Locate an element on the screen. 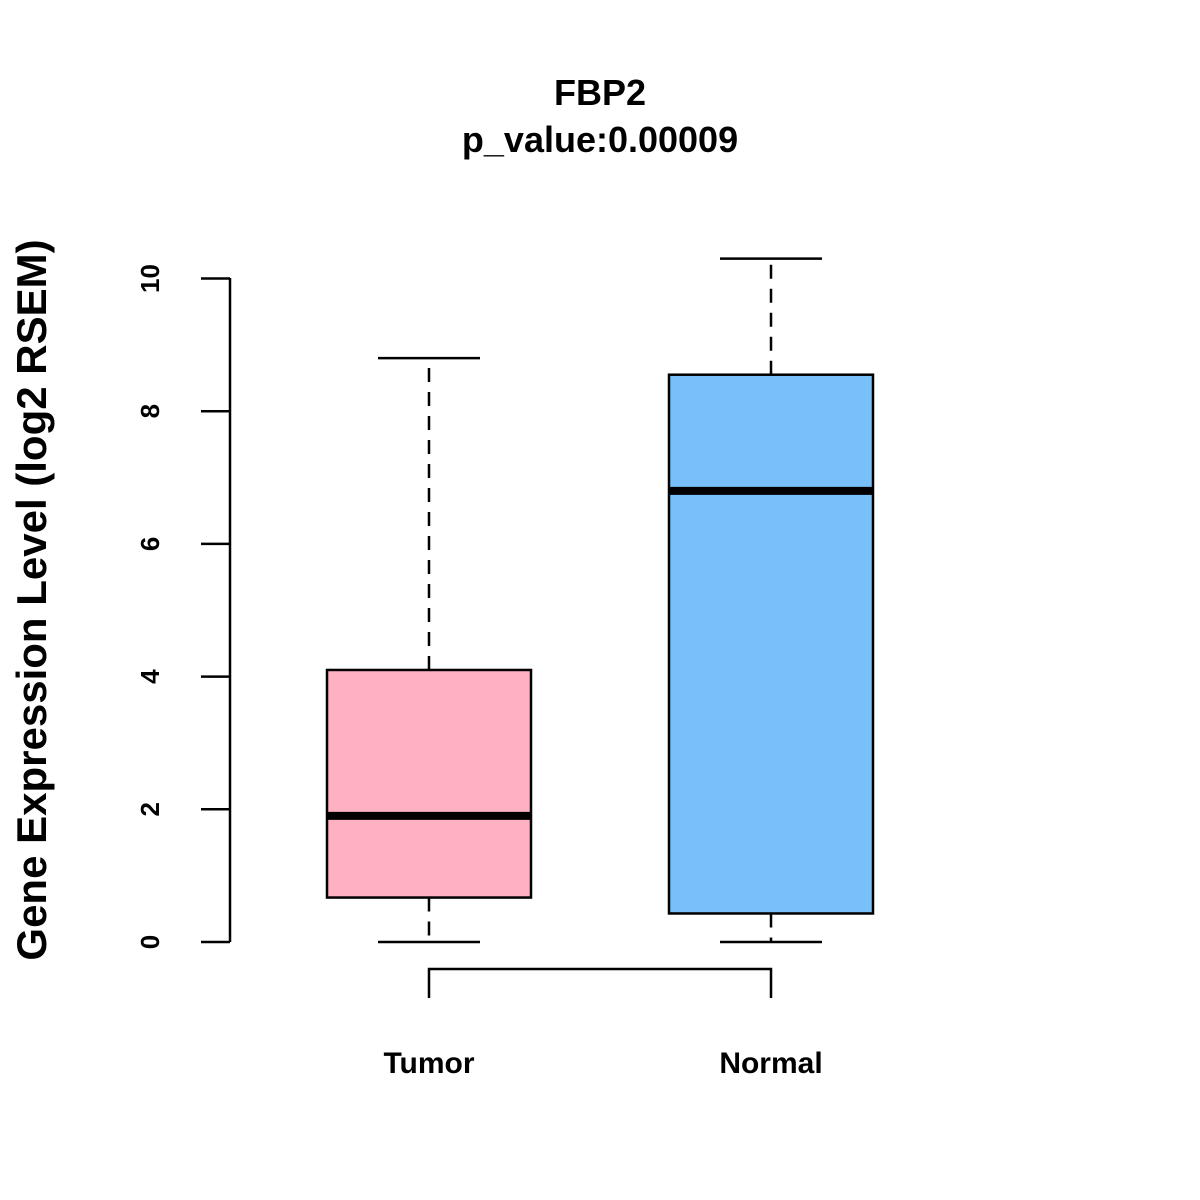  y-tick-label-4: 4 is located at coordinates (150, 676).